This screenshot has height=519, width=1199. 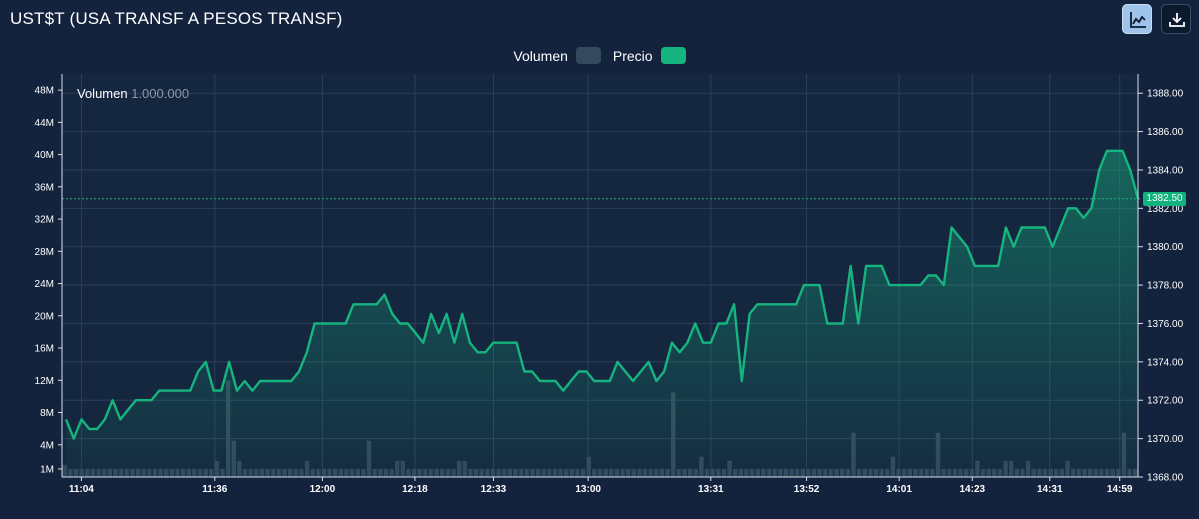 I want to click on left-tick-label: 8M, so click(x=47, y=413).